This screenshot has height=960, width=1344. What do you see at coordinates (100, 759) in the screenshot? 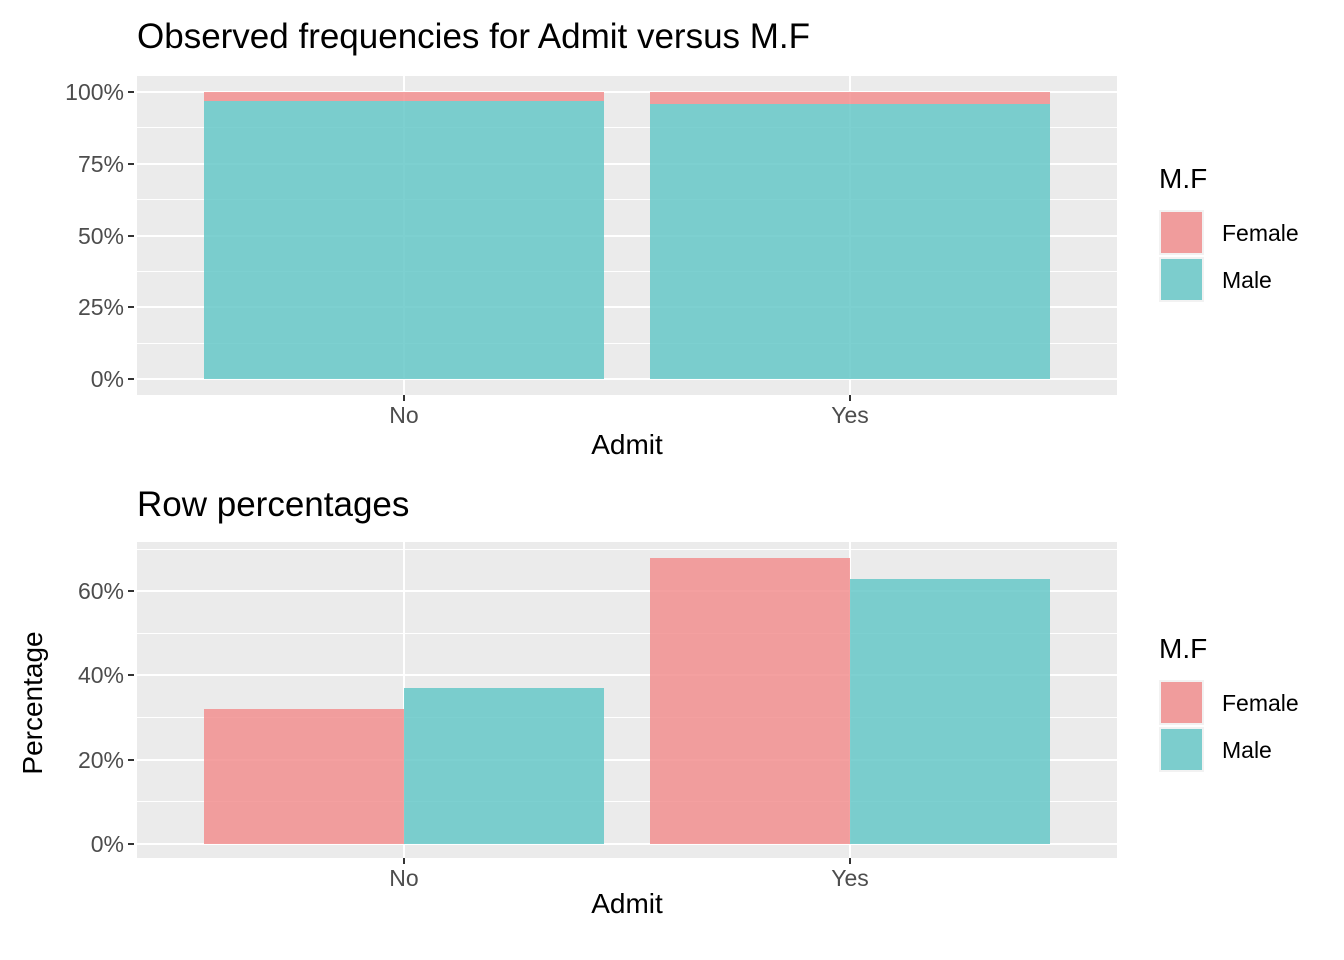
I see `y-tick-label: 20%` at bounding box center [100, 759].